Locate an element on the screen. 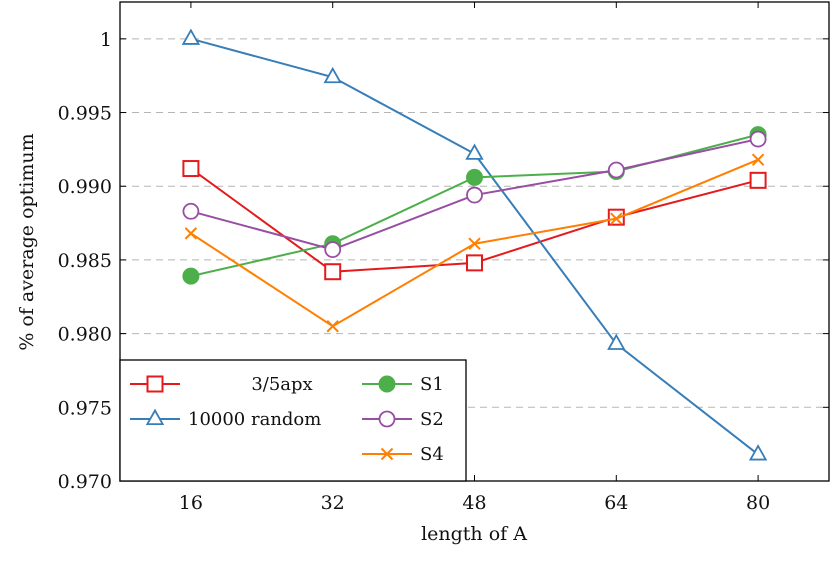 This screenshot has height=561, width=831. y-tick-label: 0.985 is located at coordinates (85, 261).